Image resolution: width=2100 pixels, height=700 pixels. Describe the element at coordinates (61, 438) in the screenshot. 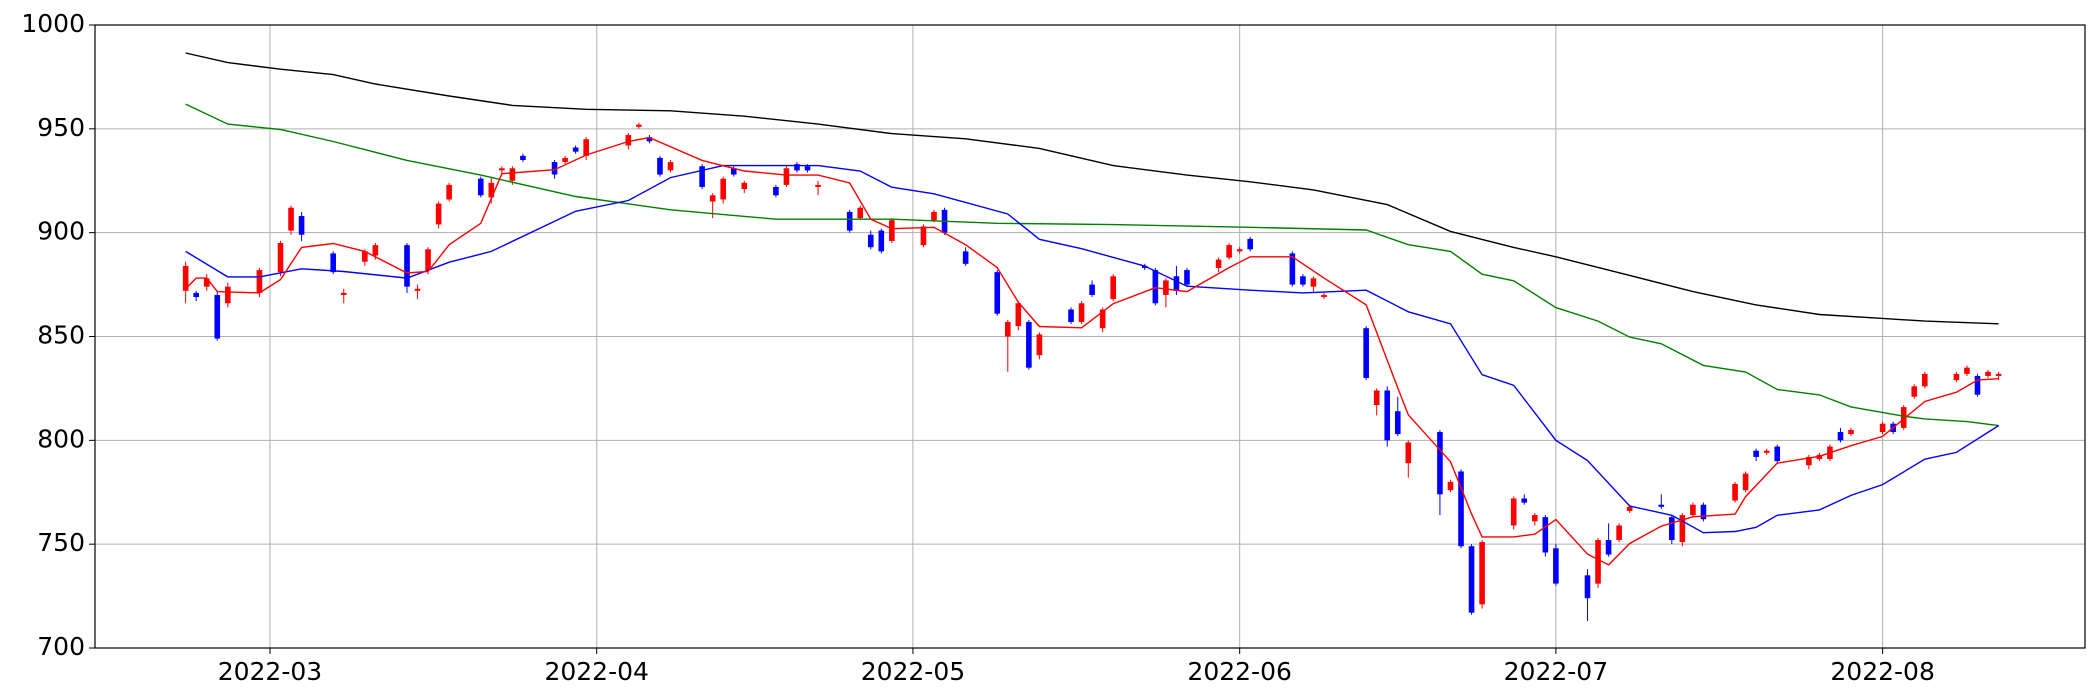

I see `y-tick-label: 800` at that location.